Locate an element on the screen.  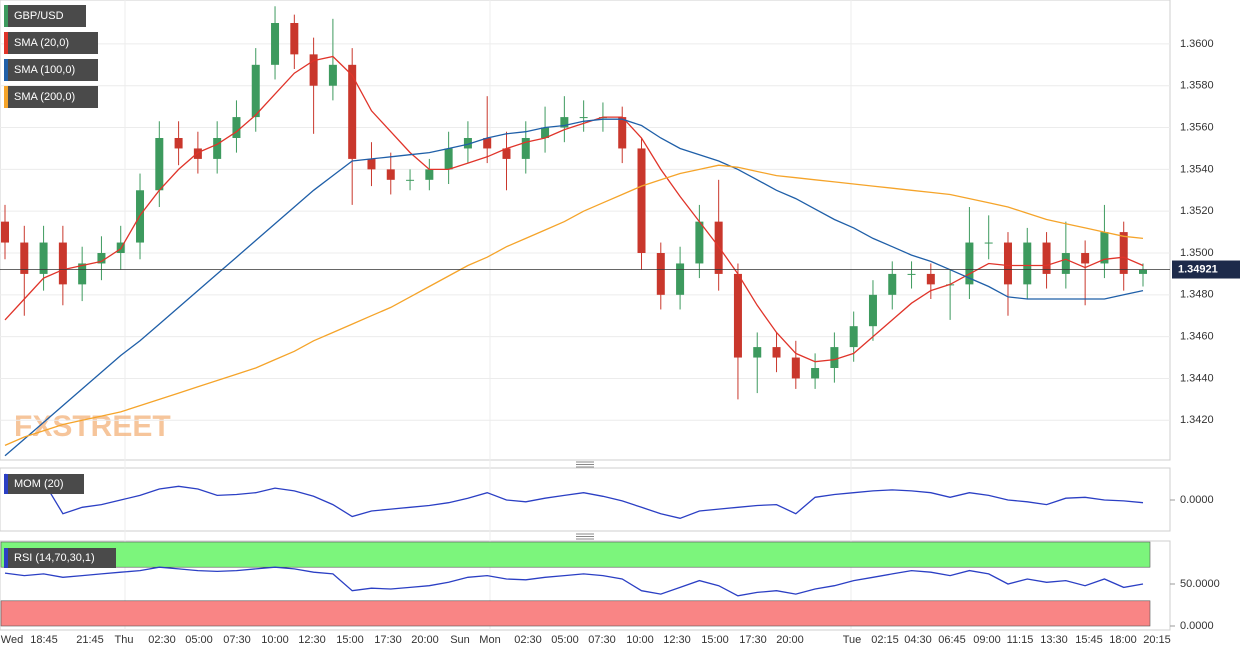
watermark: FXSTREET is located at coordinates (92, 426).